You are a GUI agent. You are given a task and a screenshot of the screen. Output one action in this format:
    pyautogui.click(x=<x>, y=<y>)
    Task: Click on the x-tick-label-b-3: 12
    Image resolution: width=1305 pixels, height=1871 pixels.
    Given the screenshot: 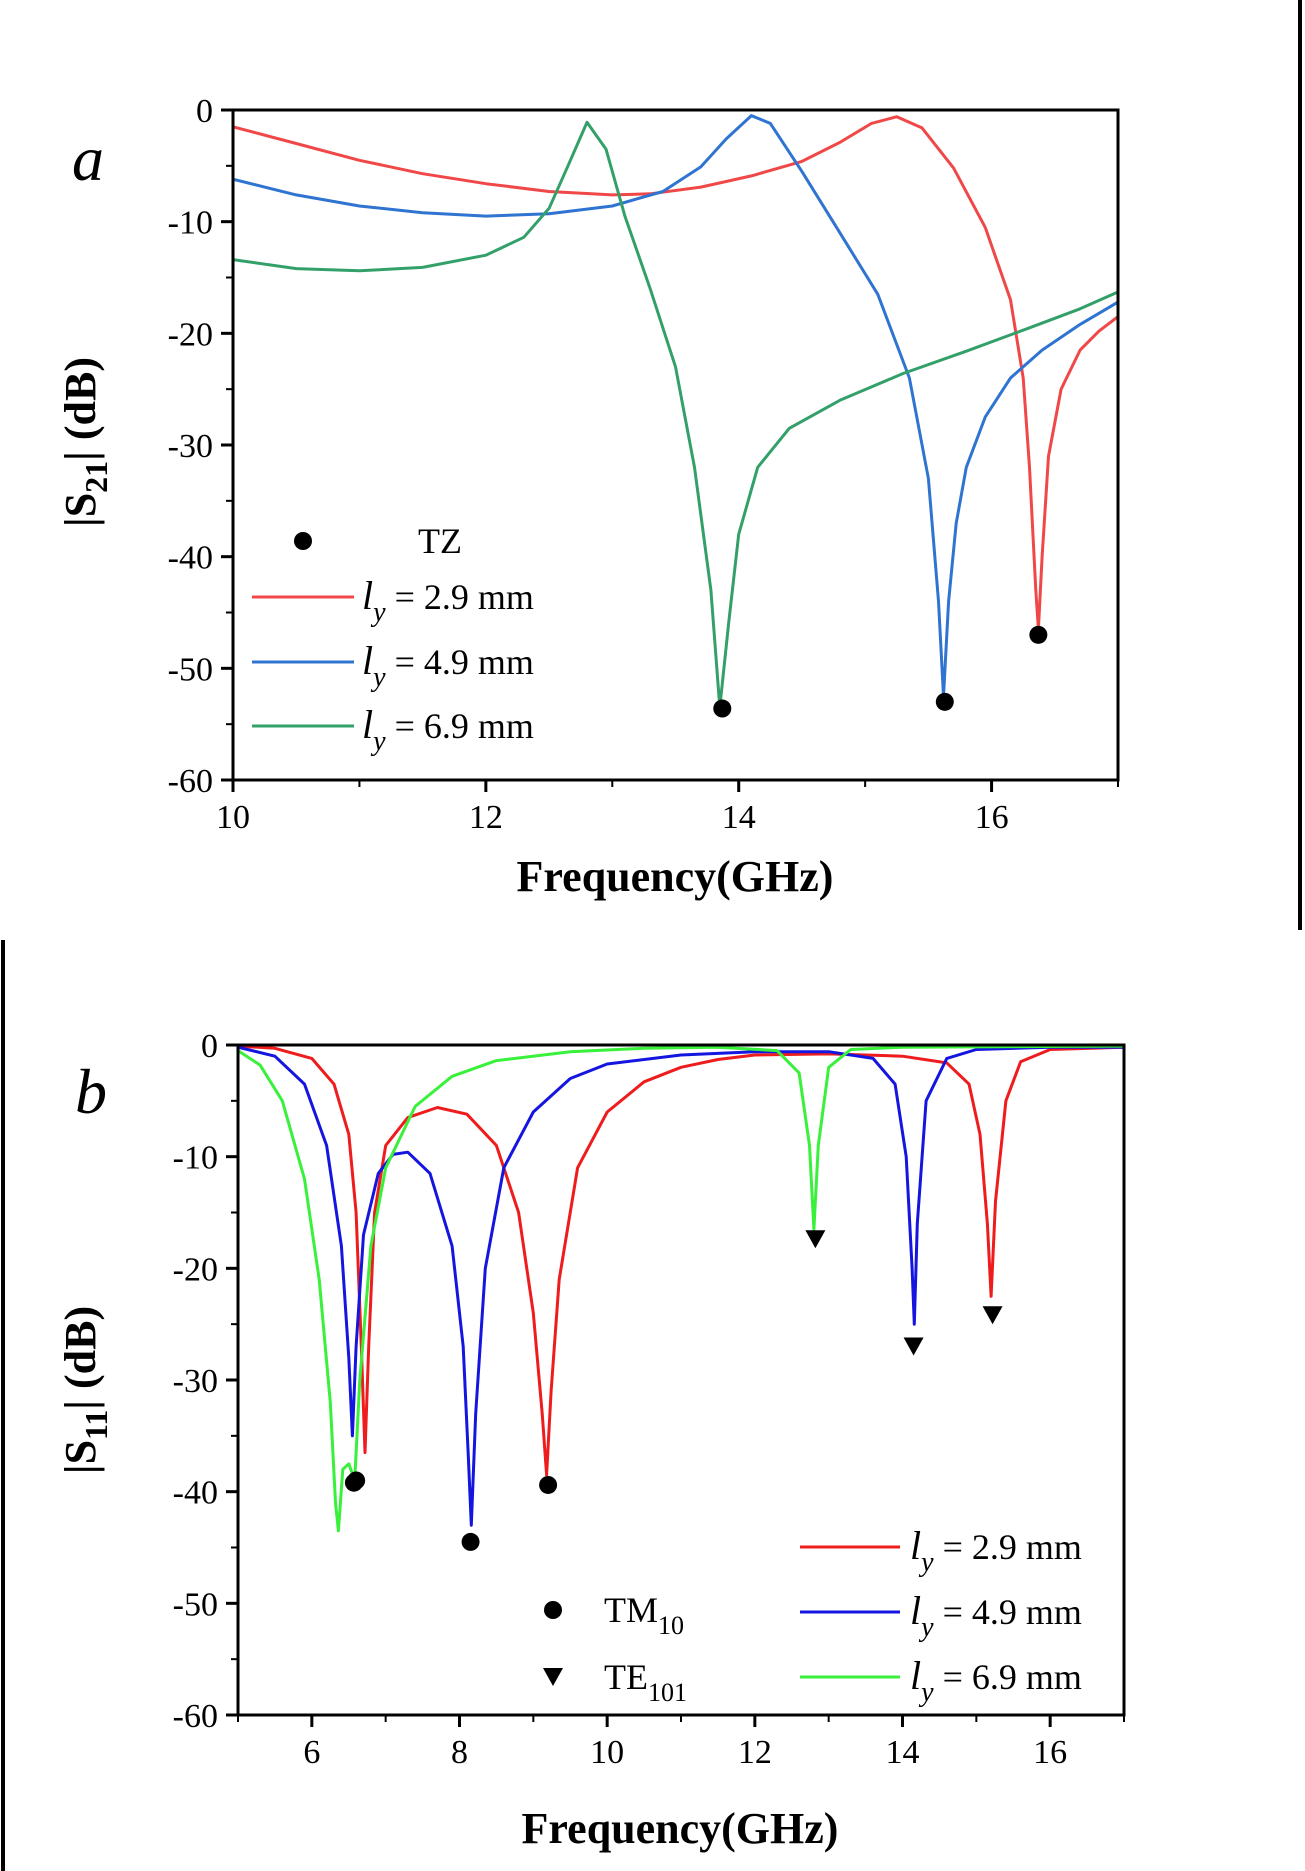 What is the action you would take?
    pyautogui.click(x=755, y=1752)
    